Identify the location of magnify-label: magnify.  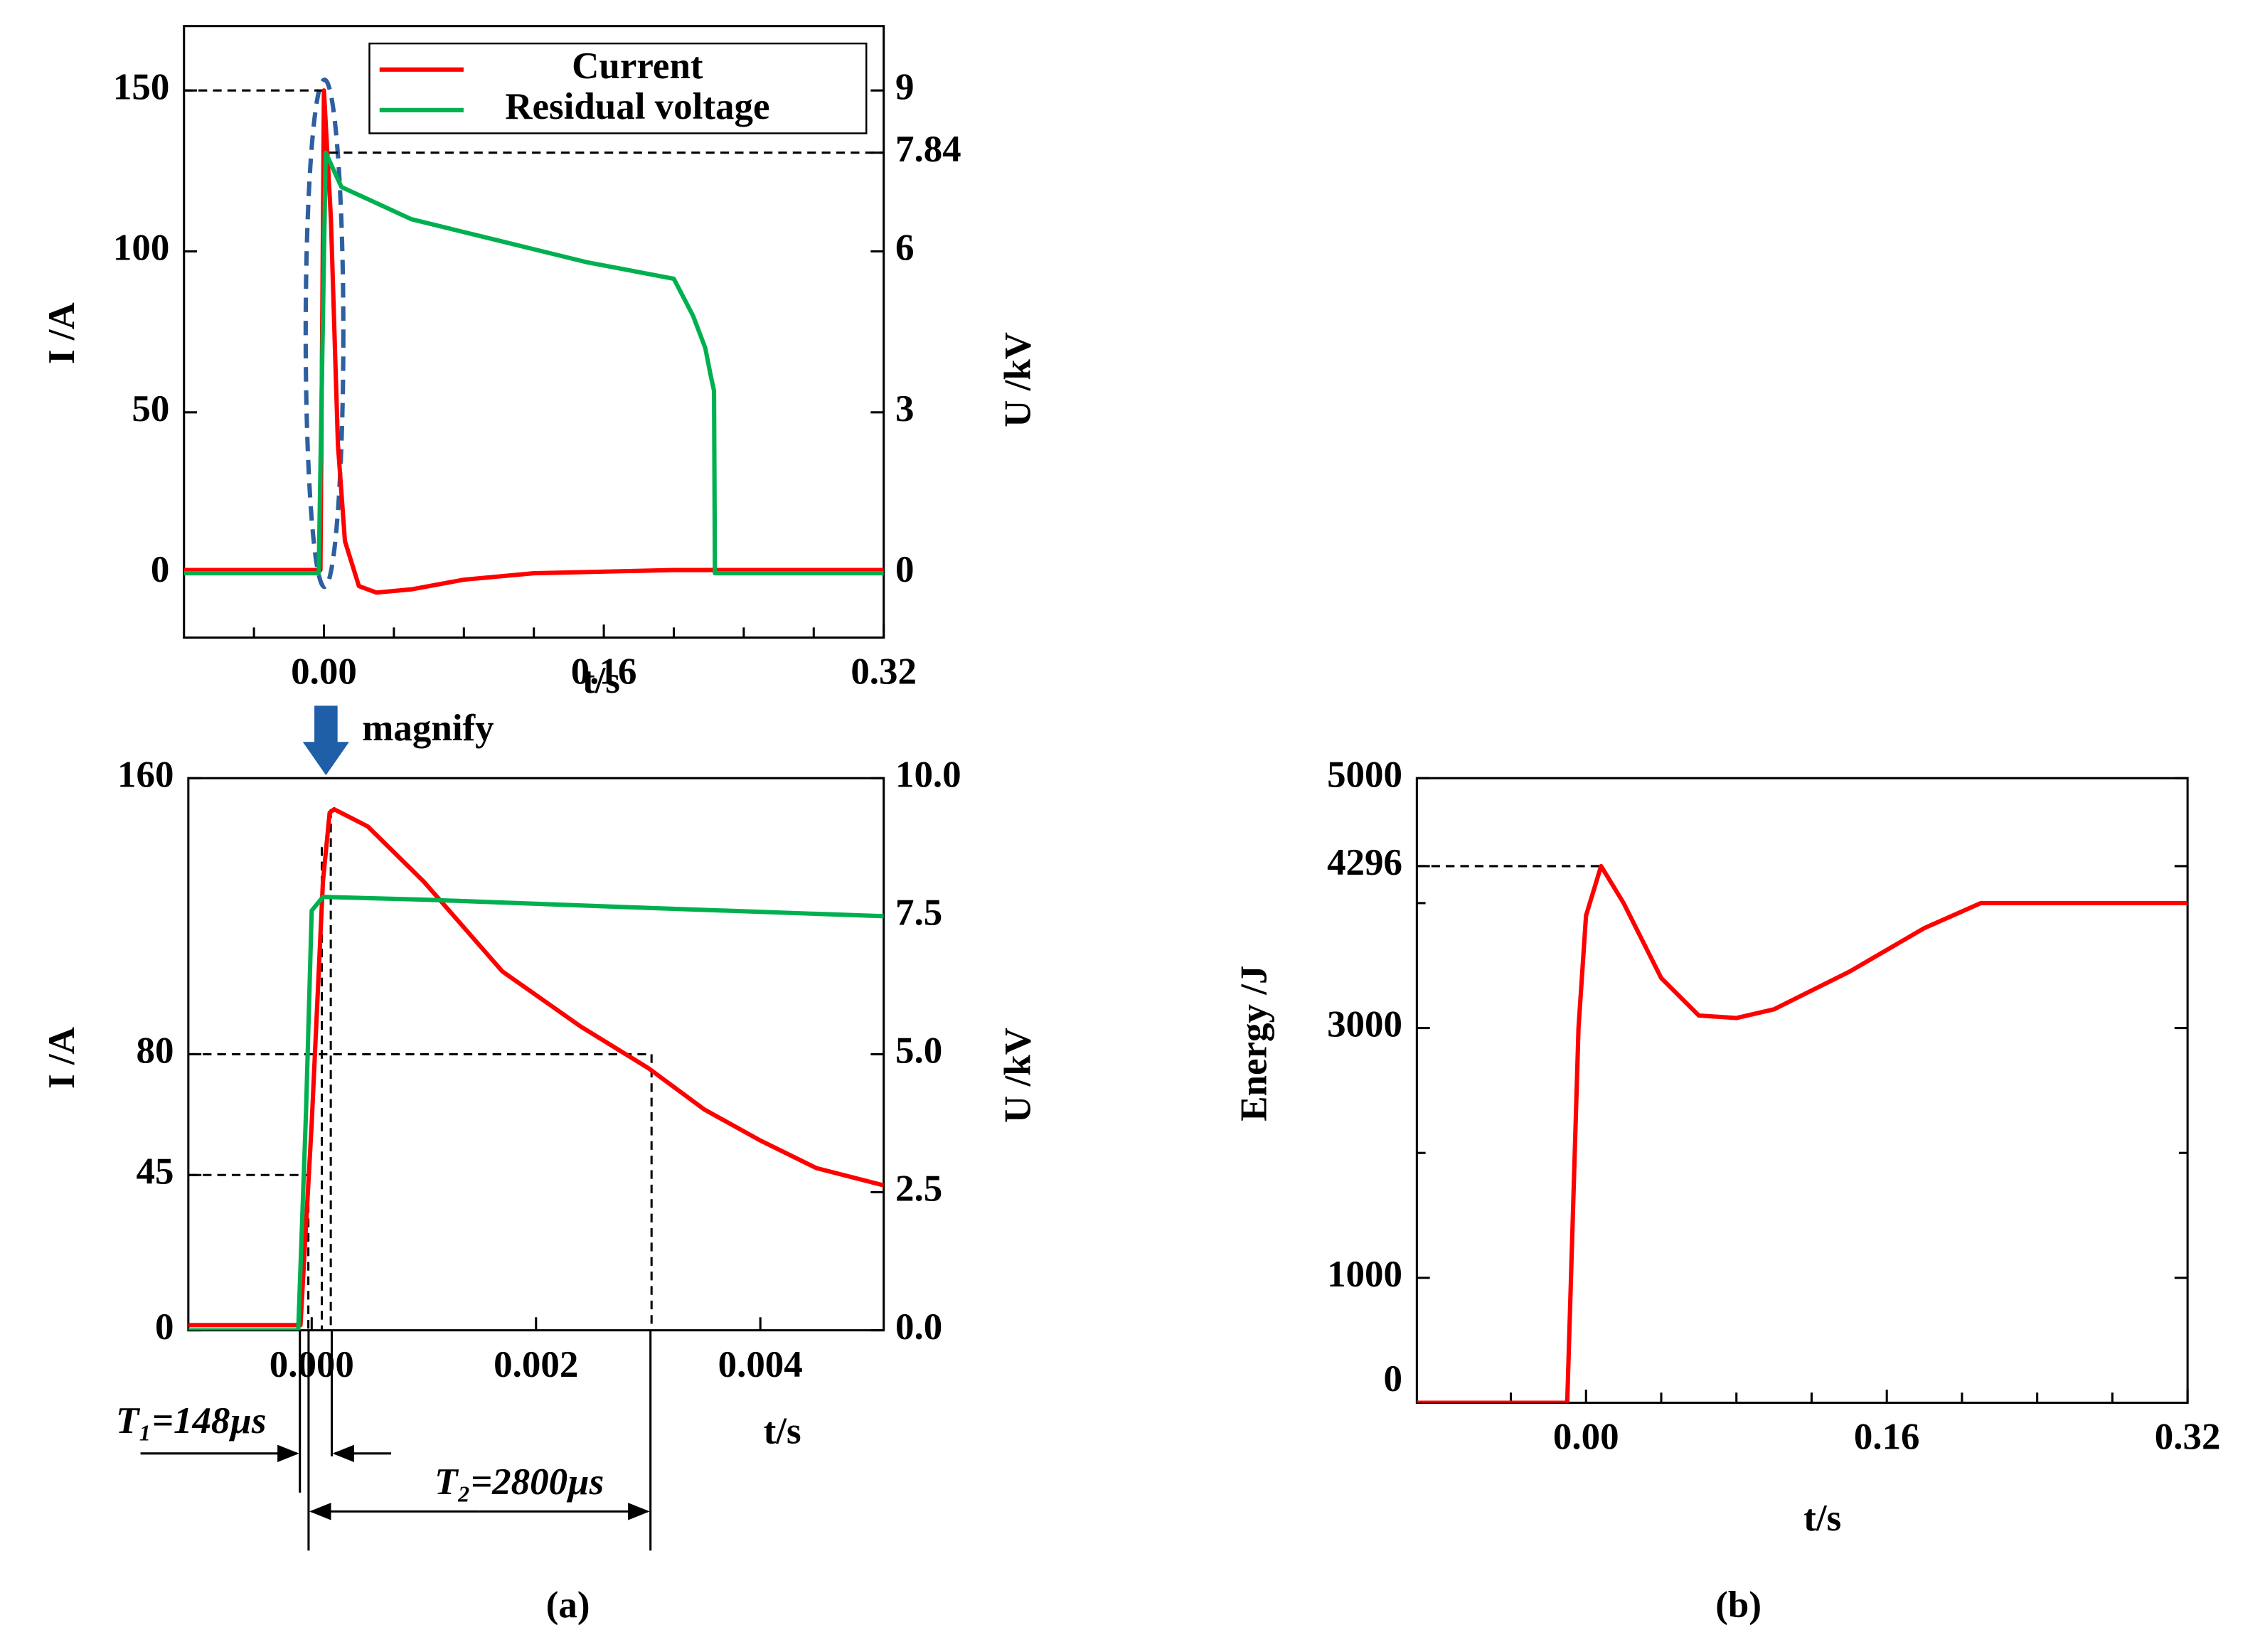
(428, 728).